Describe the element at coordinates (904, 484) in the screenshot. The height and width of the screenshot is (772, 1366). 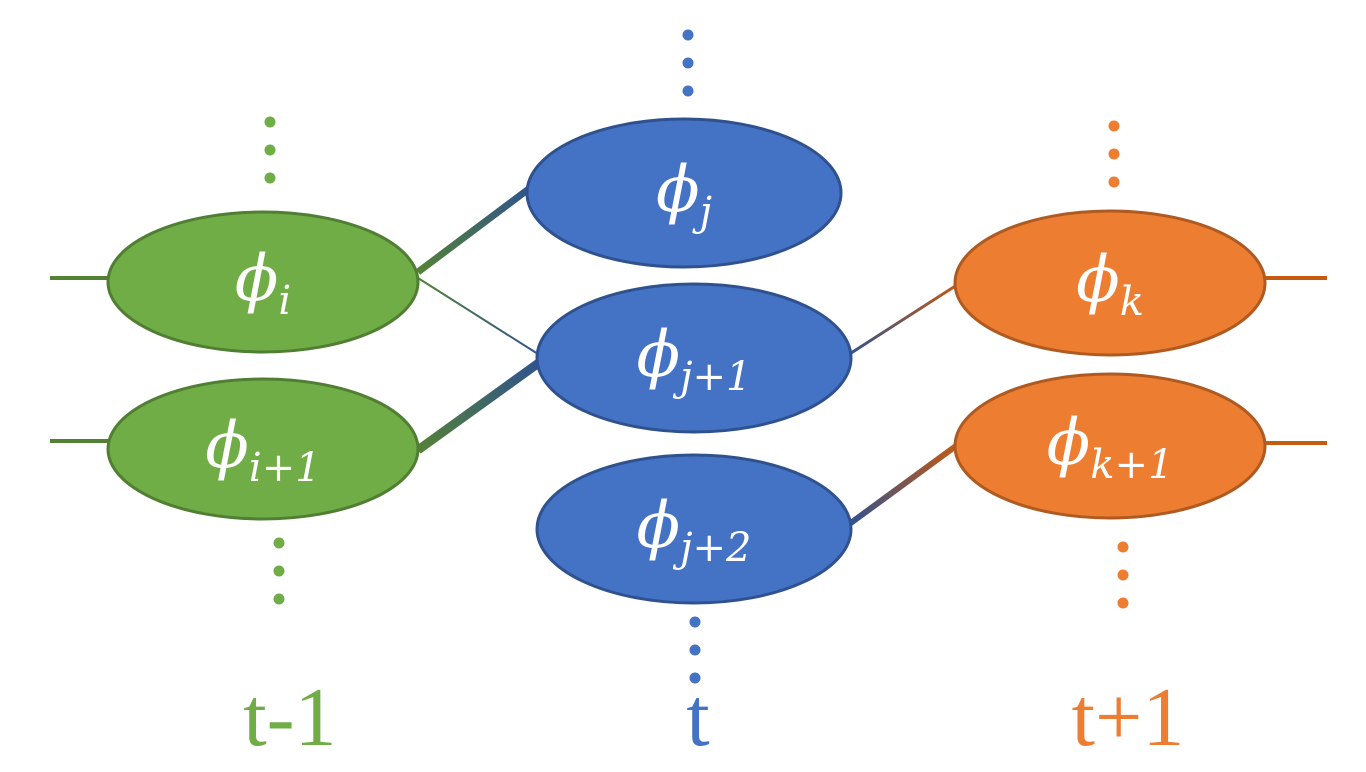
I see `edge-phi-j2-to-phi-k1` at that location.